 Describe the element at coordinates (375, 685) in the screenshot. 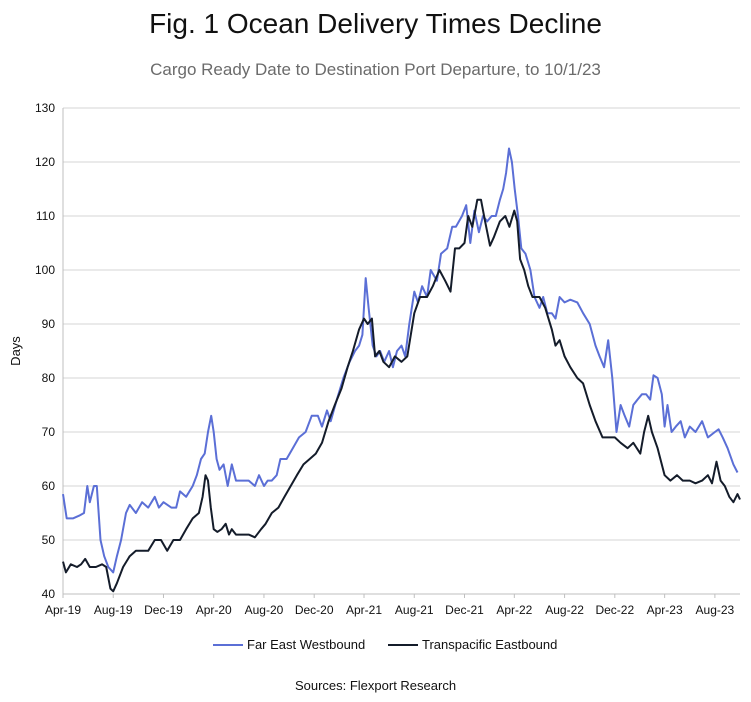

I see `source-note: Sources: Flexport Research` at that location.